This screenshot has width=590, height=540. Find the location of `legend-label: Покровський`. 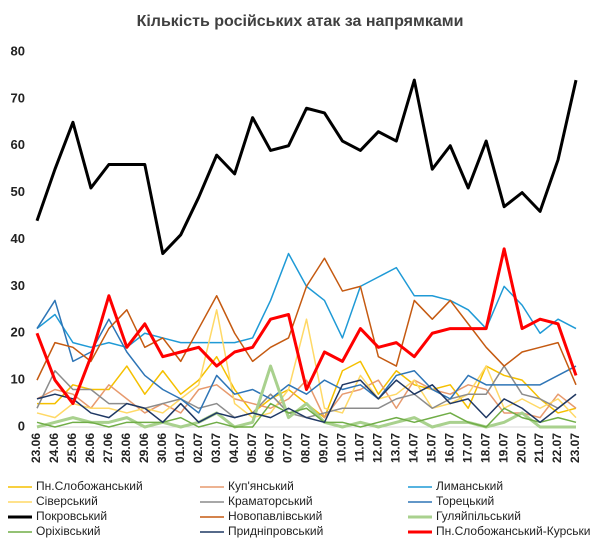

legend-label: Покровський is located at coordinates (71, 516).